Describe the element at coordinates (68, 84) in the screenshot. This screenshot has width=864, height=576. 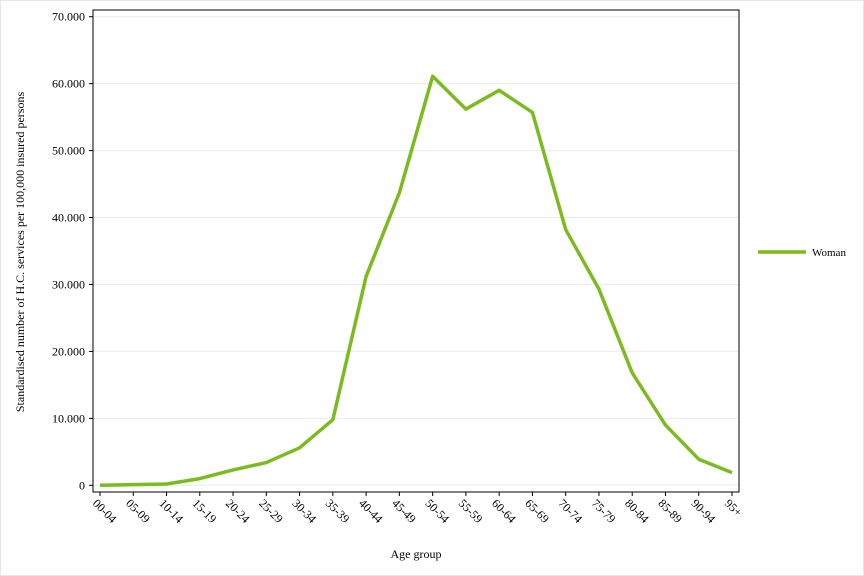
I see `y-tick-label: 60.000` at that location.